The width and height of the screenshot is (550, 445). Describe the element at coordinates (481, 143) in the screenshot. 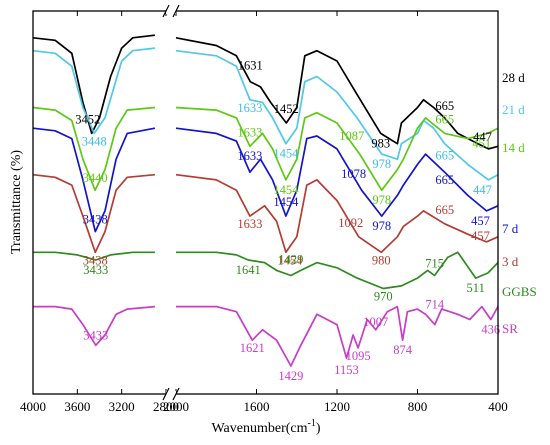

I see `peak-label: 451` at that location.